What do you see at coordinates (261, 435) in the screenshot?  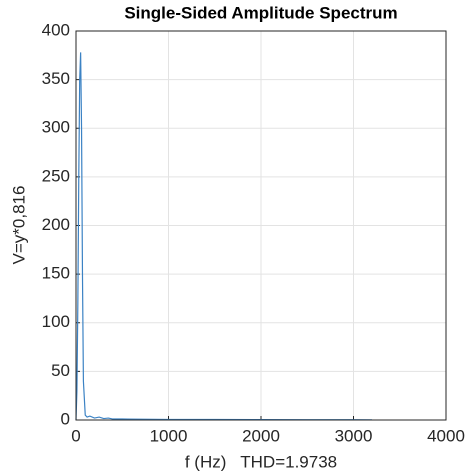 I see `x-tick-label: 2000` at bounding box center [261, 435].